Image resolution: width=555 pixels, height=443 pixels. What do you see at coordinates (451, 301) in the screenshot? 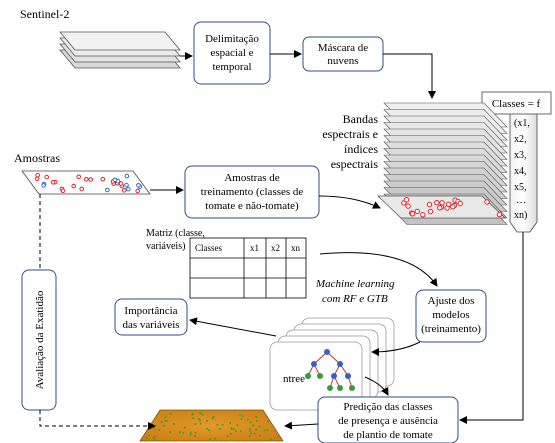
I see `ajuste-line-1: Ajuste dos` at bounding box center [451, 301].